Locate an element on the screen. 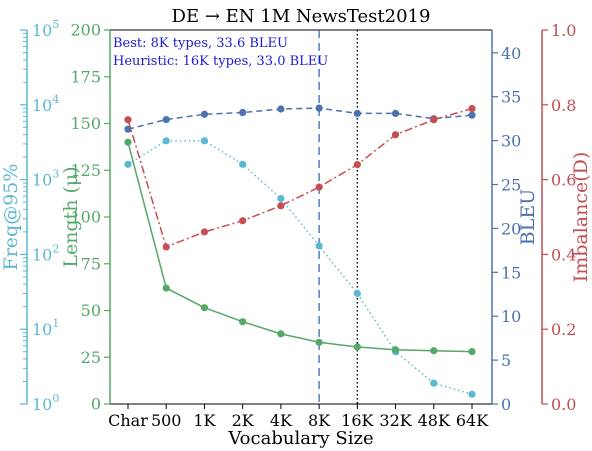  length-axis-tick-label: 25 is located at coordinates (91, 357).